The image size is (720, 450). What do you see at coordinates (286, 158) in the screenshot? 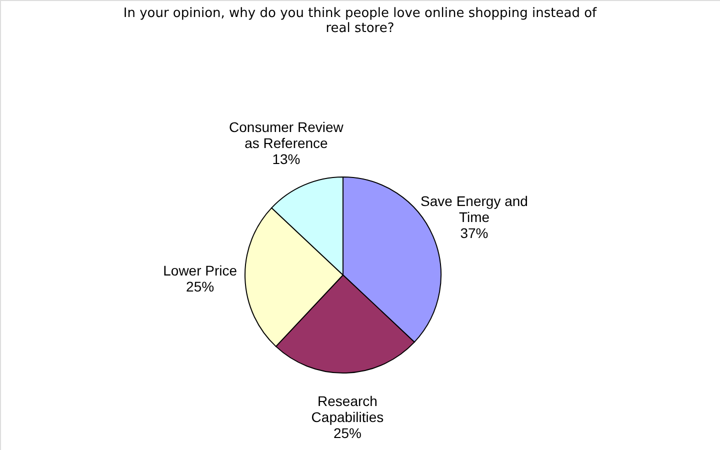
I see `data-label: 13%` at bounding box center [286, 158].